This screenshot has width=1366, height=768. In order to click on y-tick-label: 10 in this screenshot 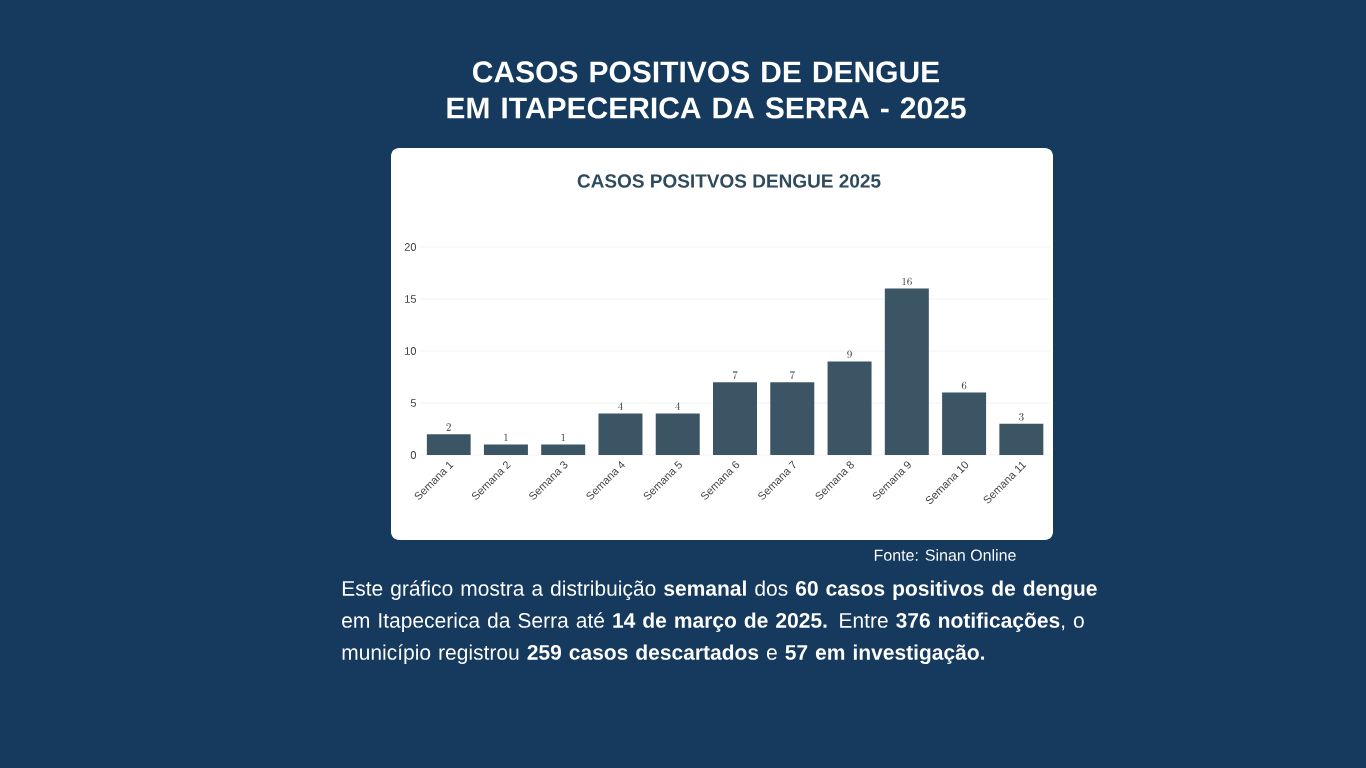, I will do `click(411, 351)`.